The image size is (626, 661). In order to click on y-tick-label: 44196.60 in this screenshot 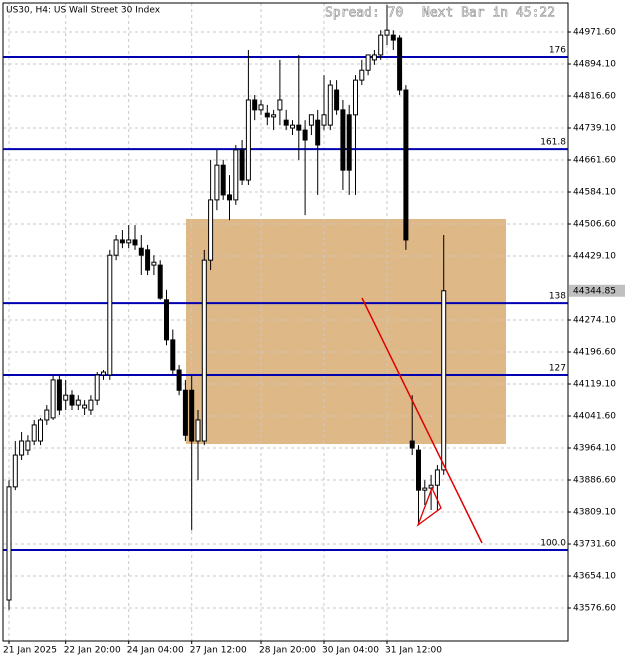, I will do `click(594, 352)`.